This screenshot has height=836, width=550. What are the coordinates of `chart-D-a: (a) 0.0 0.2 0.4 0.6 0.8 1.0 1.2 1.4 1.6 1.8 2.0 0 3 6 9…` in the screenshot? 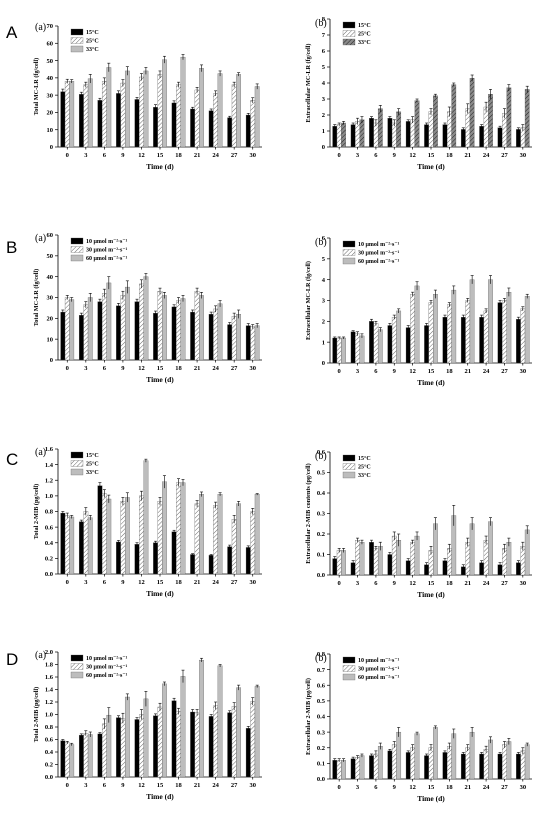 It's located at (147, 725).